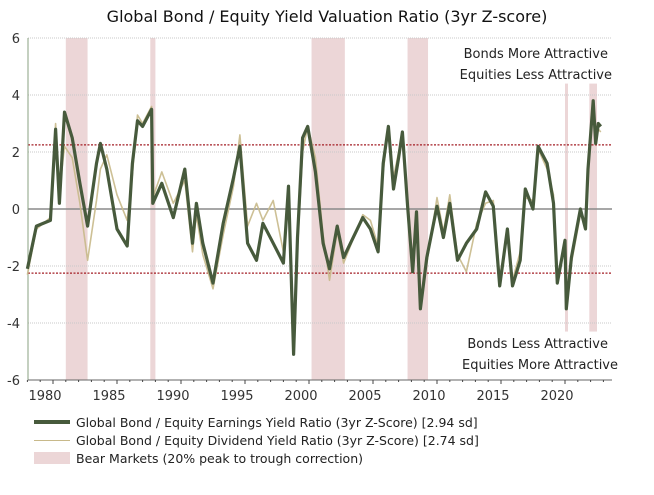 The image size is (654, 495). What do you see at coordinates (13, 324) in the screenshot?
I see `y-tick-label: -4` at bounding box center [13, 324].